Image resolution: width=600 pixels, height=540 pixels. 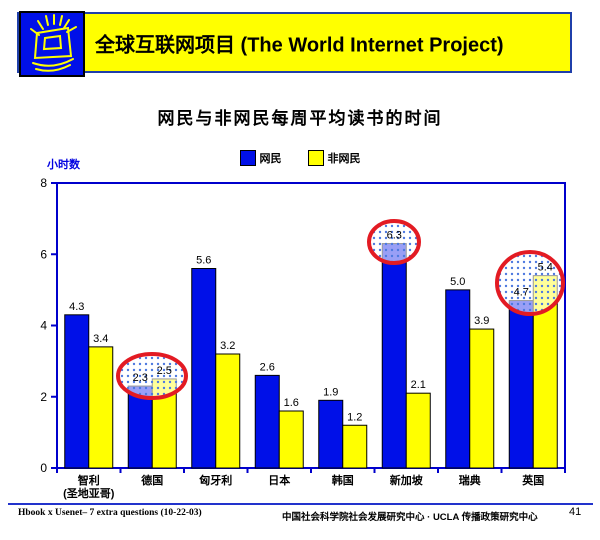 I want to click on footer-divider, so click(x=300, y=504).